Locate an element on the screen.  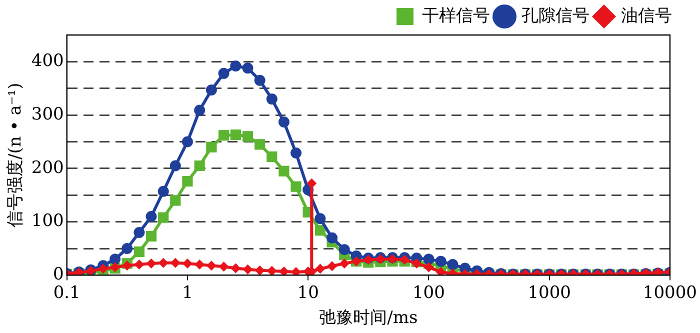
x-tick-label: 1 is located at coordinates (187, 292).